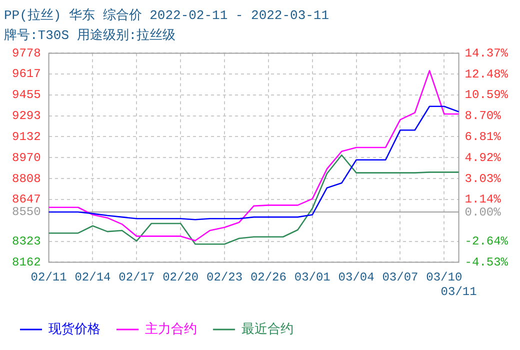  What do you see at coordinates (26, 137) in the screenshot?
I see `y-tick-label: 9132` at bounding box center [26, 137].